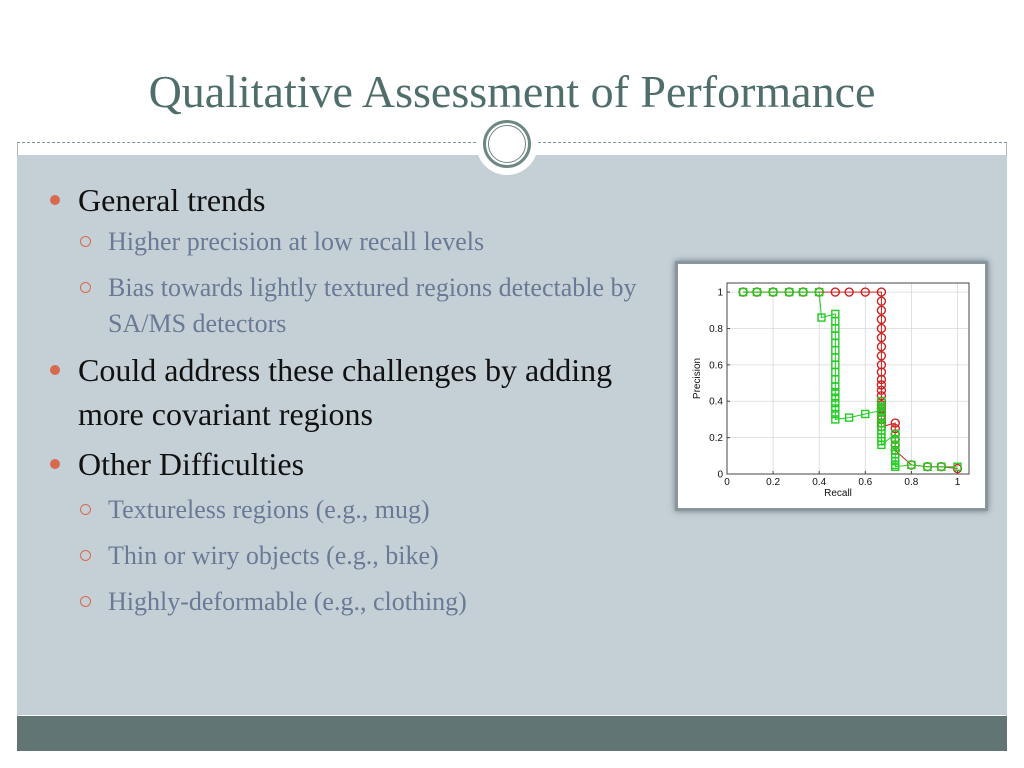  What do you see at coordinates (697, 378) in the screenshot?
I see `y-axis-label: Precision` at bounding box center [697, 378].